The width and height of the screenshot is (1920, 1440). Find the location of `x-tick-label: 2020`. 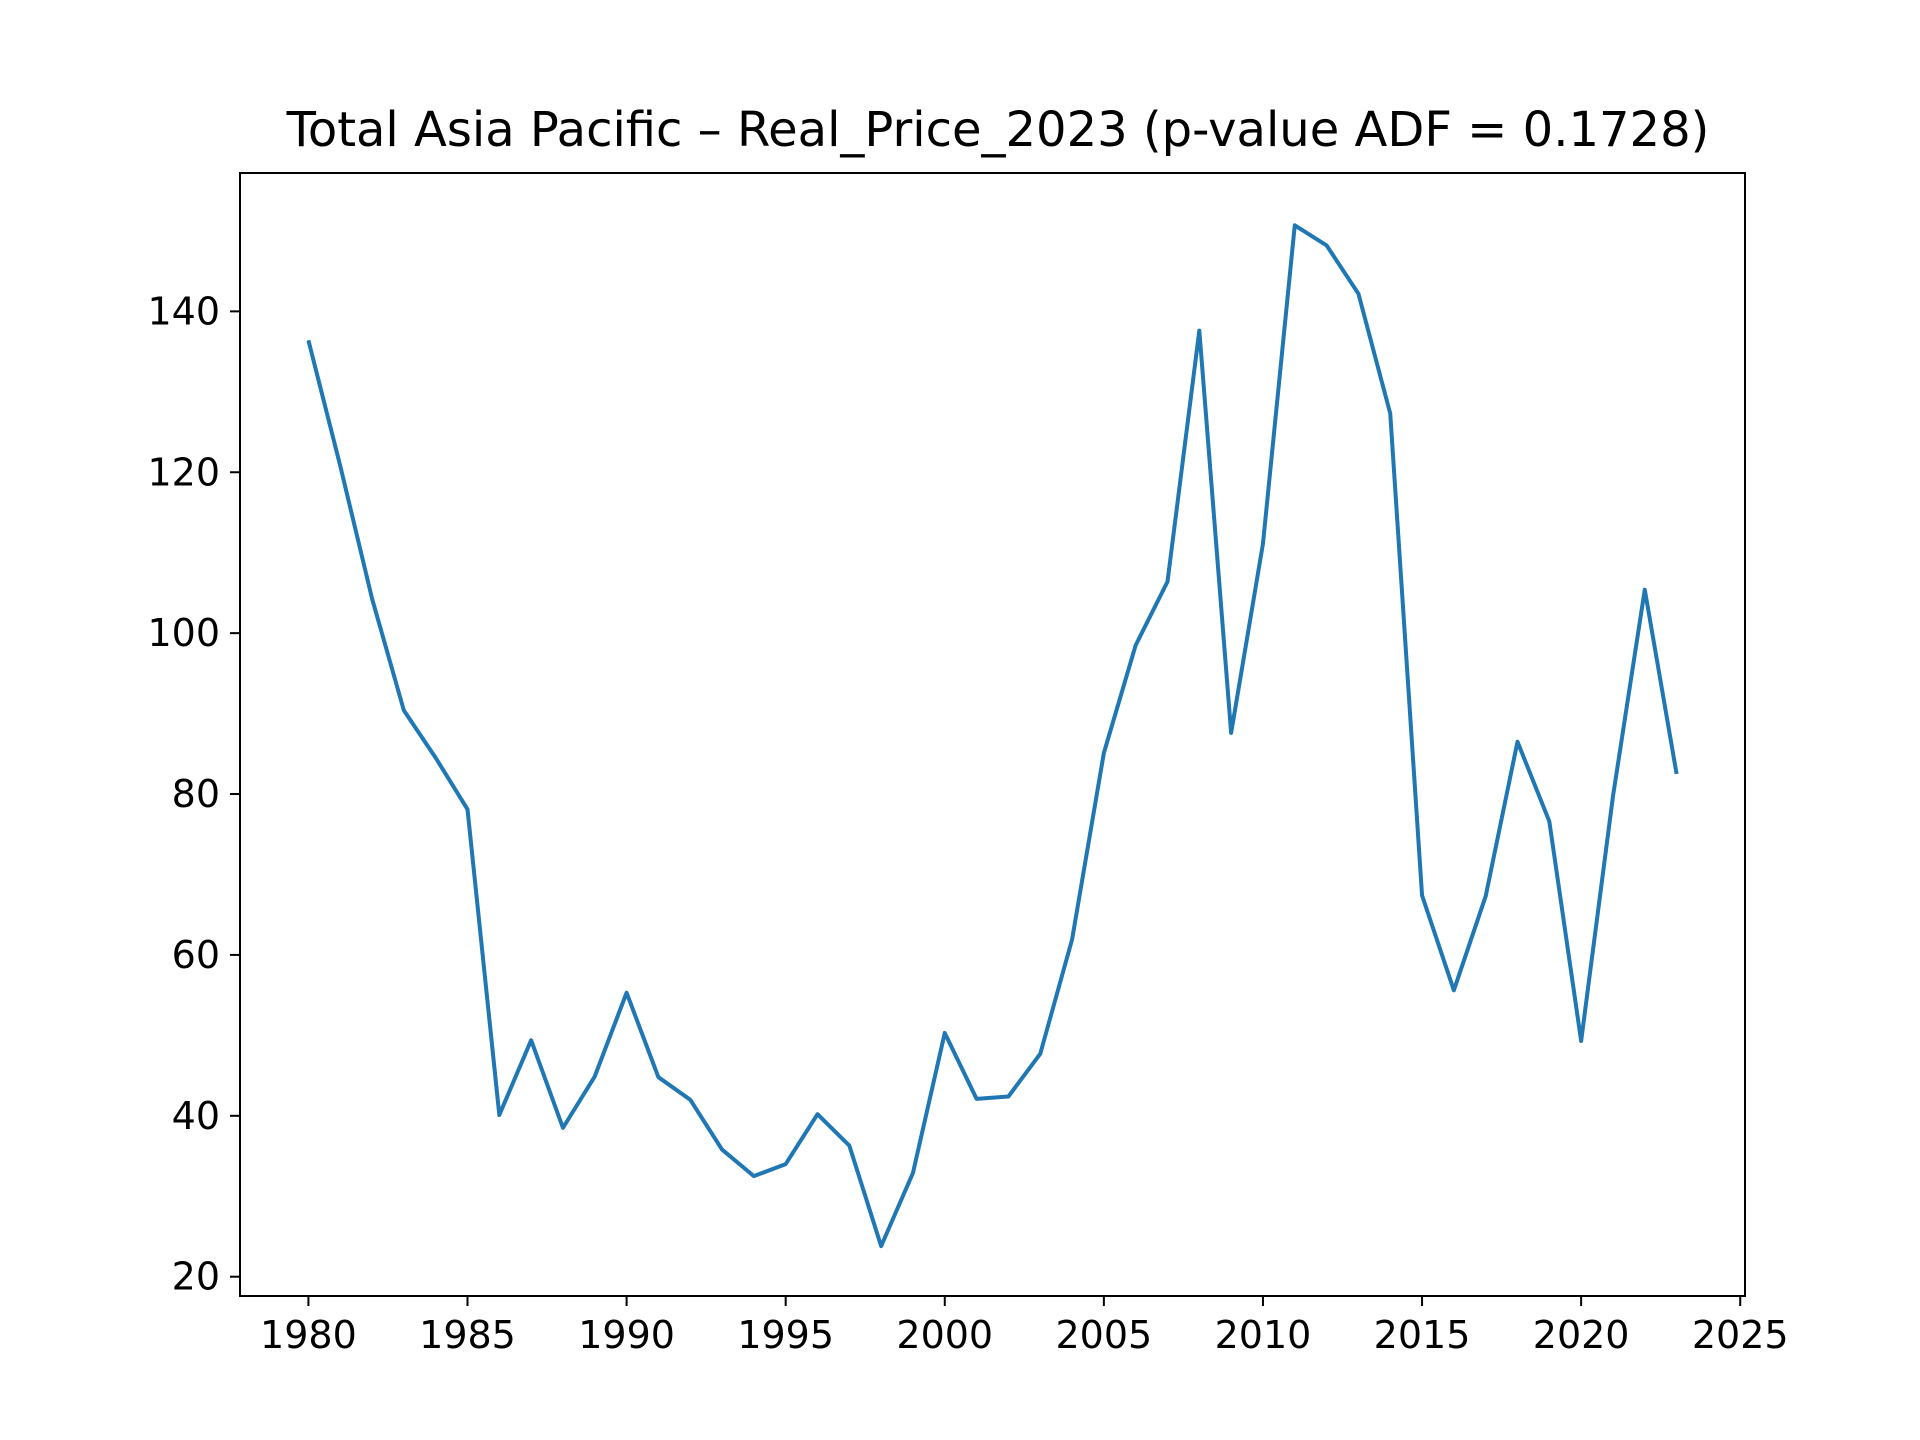

x-tick-label: 2020 is located at coordinates (1581, 1335).